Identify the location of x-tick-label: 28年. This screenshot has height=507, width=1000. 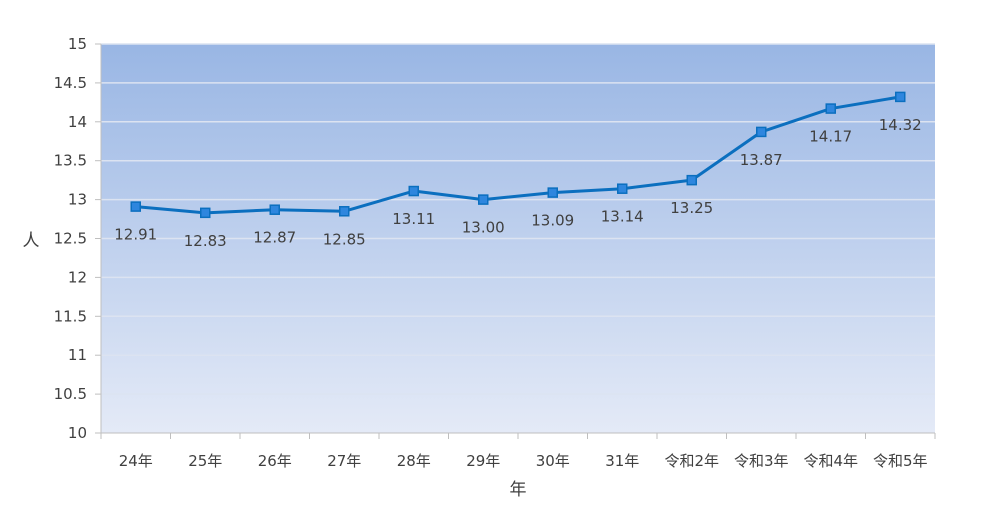
(414, 461).